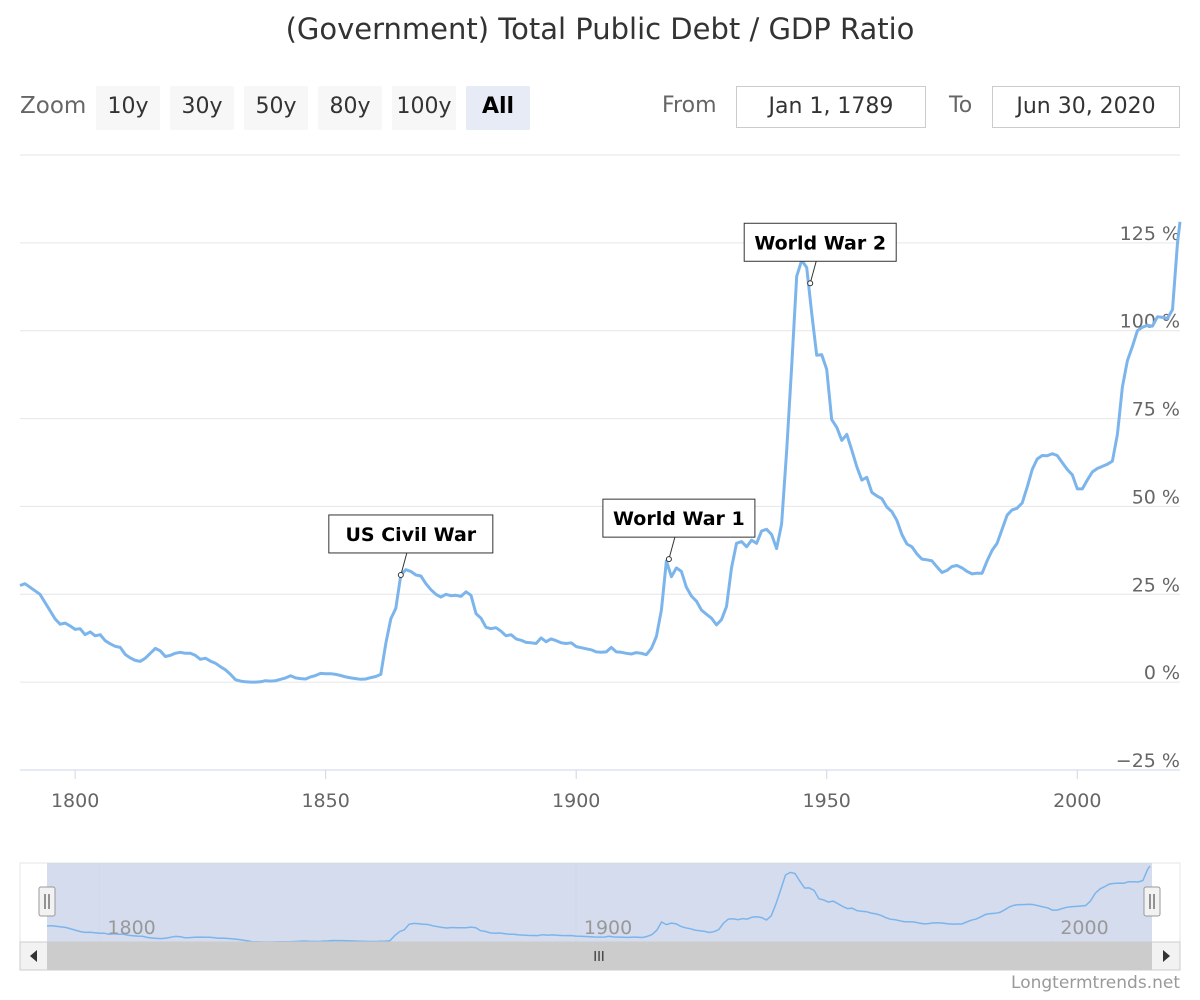 This screenshot has height=1000, width=1200. What do you see at coordinates (689, 105) in the screenshot?
I see `from-label: From` at bounding box center [689, 105].